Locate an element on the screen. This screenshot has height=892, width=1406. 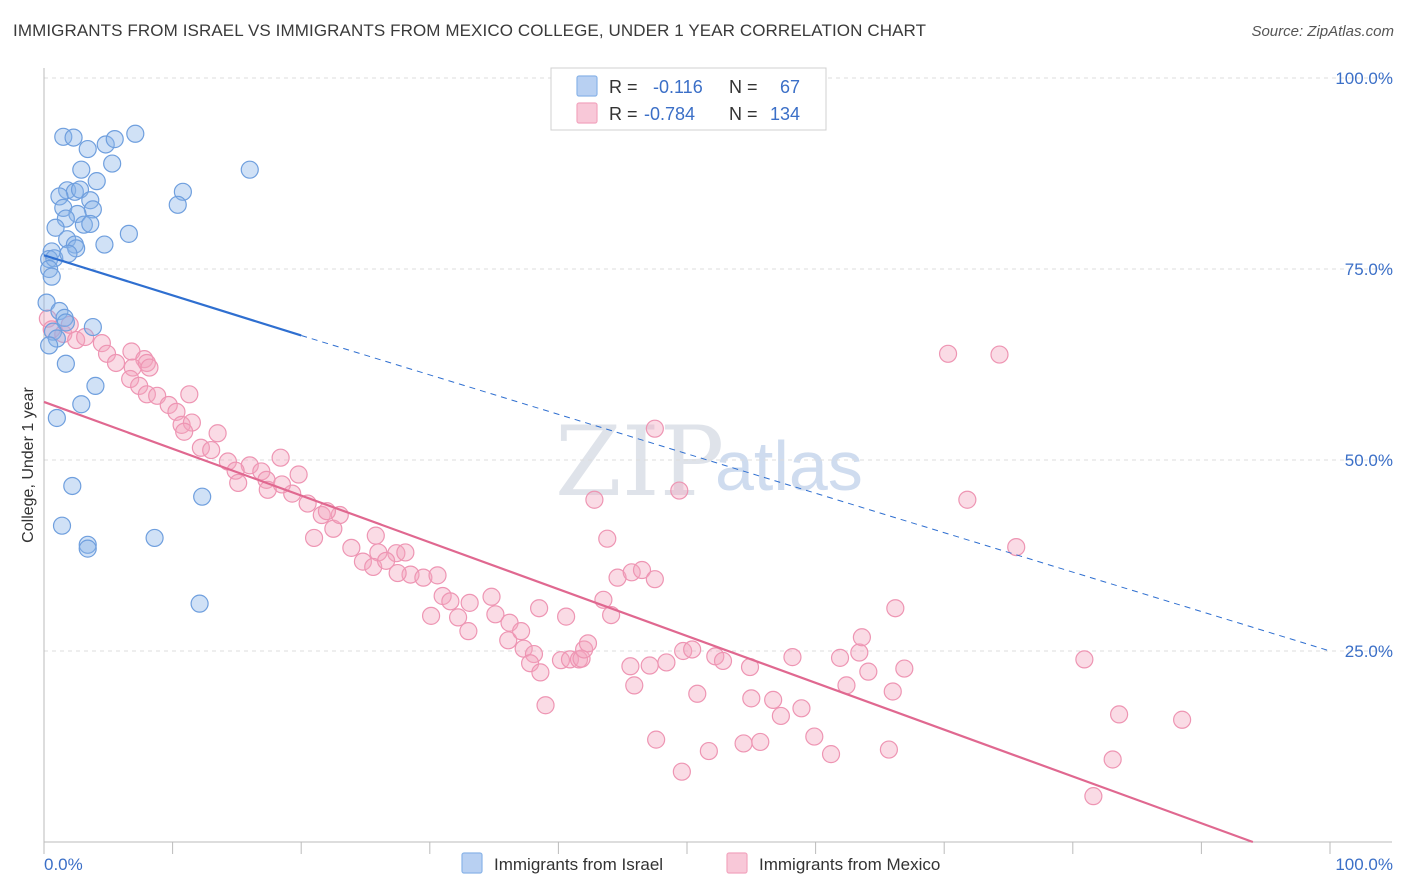
israel-r-label: R = is located at coordinates (623, 87).